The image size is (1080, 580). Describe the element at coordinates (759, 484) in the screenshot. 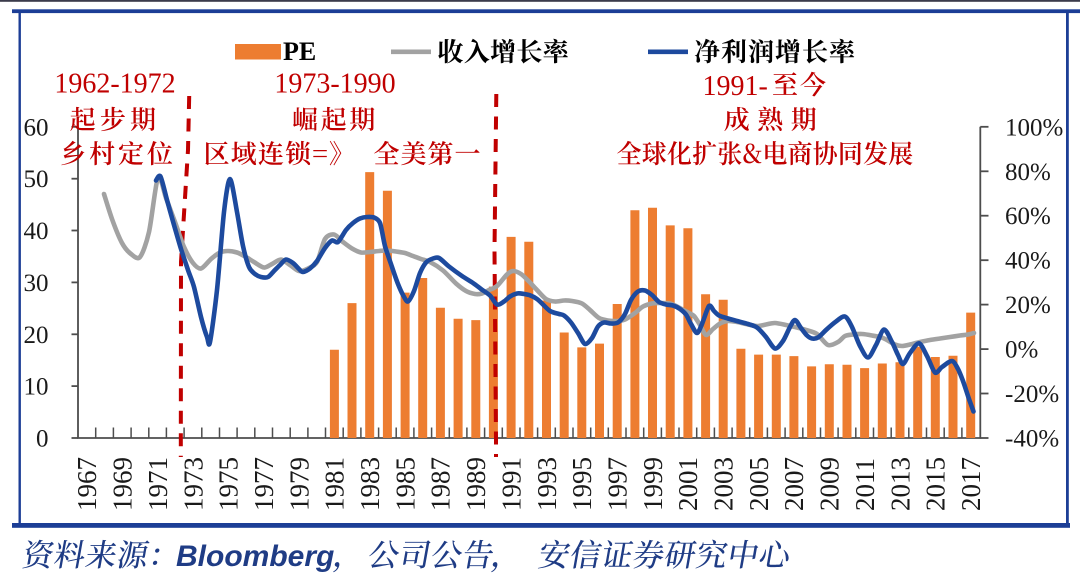

I see `svg-text: 2005` at that location.